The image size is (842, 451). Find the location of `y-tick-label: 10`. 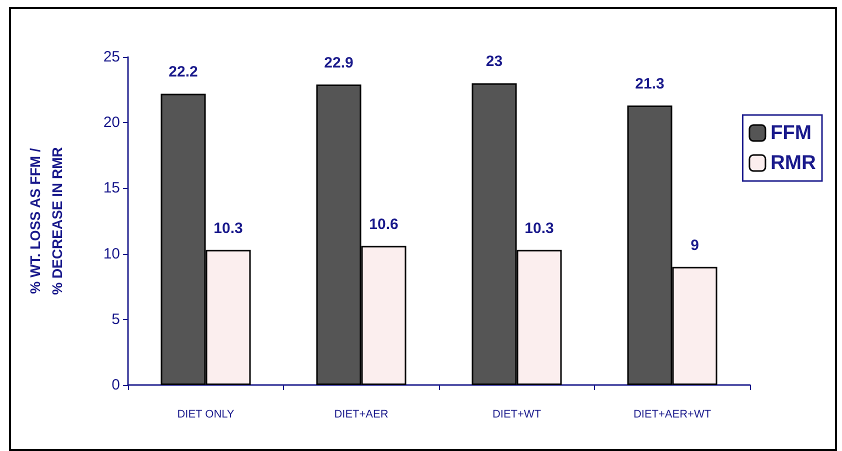

y-tick-label: 10 is located at coordinates (111, 253).